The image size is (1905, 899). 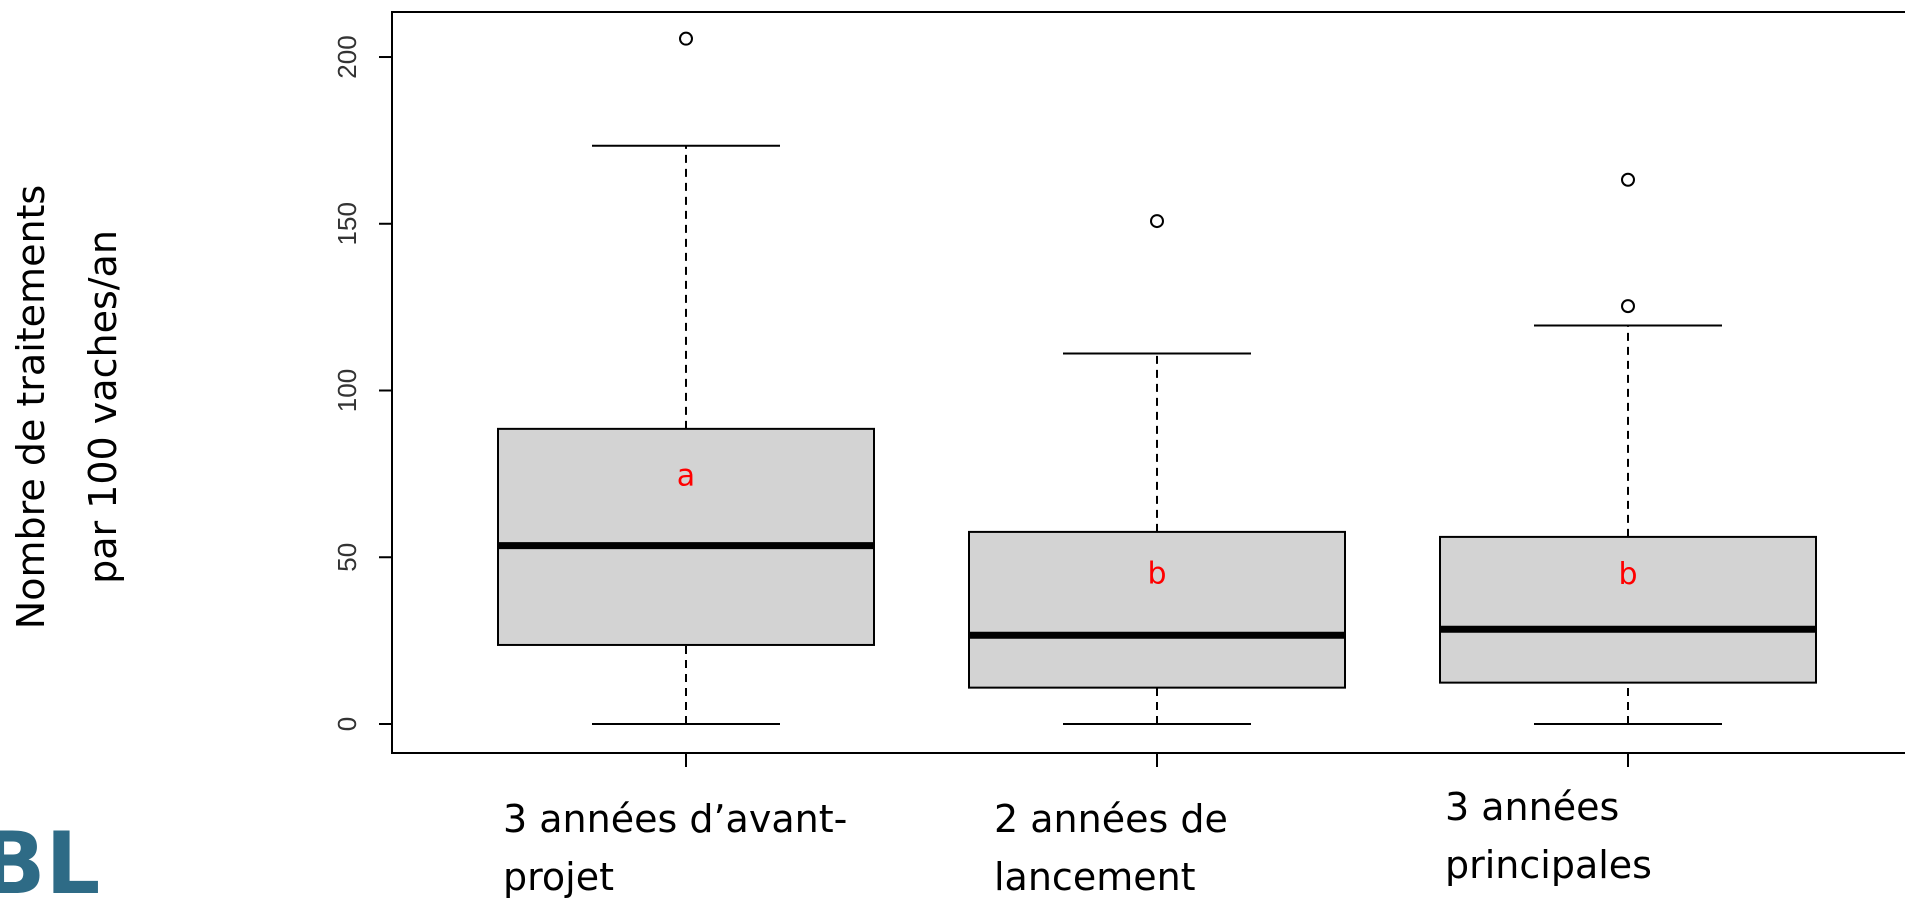 What do you see at coordinates (675, 819) in the screenshot?
I see `x-tick-label: 3 années d’avant-` at bounding box center [675, 819].